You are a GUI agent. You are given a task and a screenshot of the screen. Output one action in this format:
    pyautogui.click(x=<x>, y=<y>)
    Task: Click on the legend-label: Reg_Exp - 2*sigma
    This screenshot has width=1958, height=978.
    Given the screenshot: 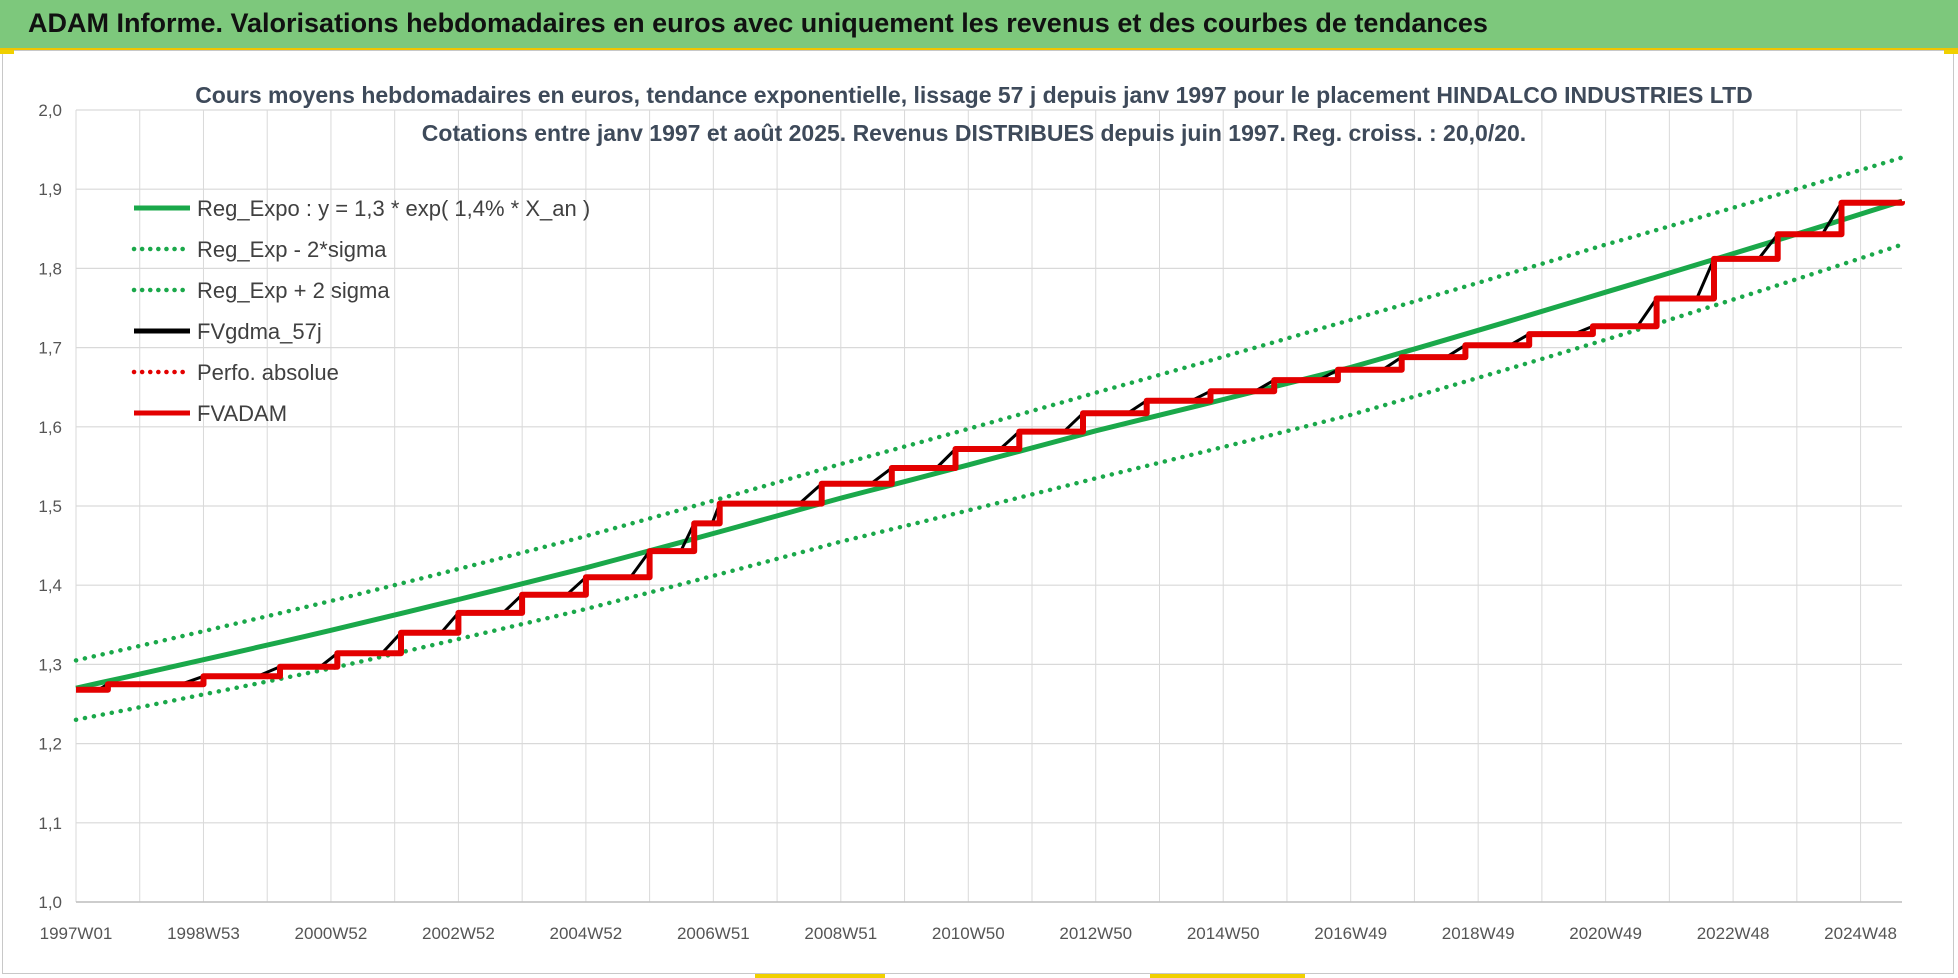 What is the action you would take?
    pyautogui.click(x=292, y=249)
    